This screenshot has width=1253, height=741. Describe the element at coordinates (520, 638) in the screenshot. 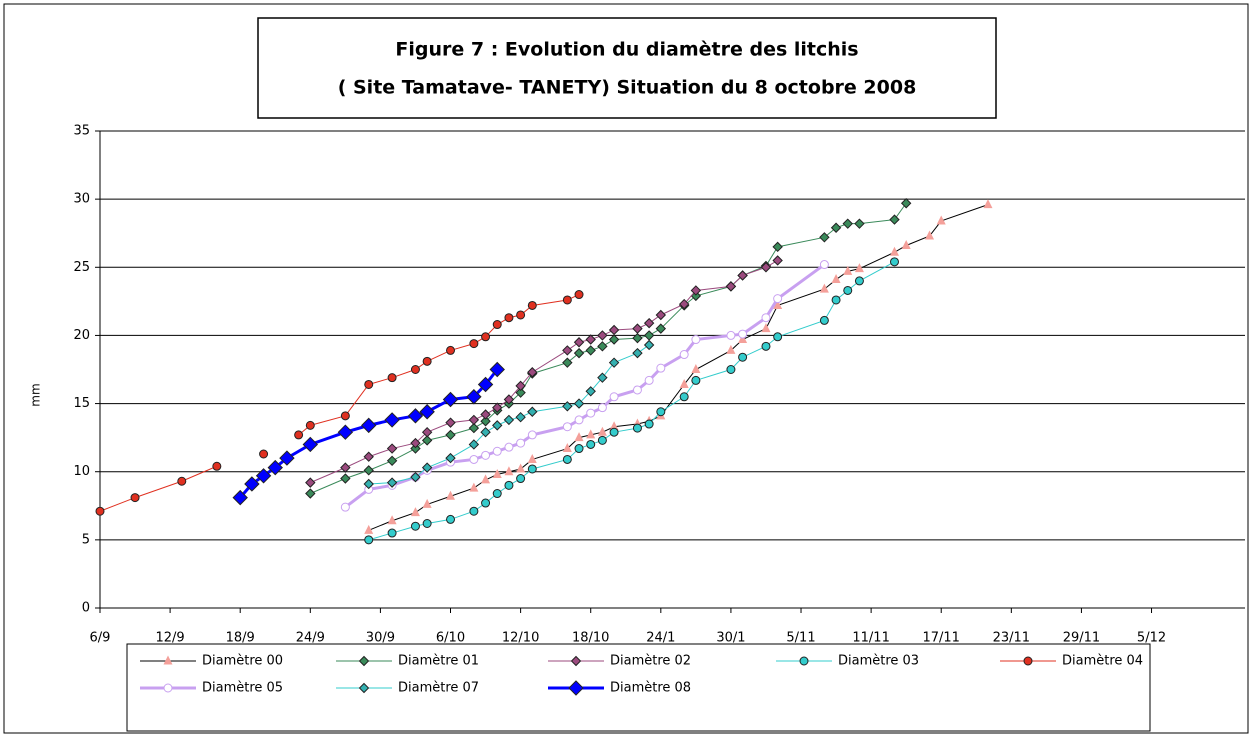

I see `x-tick-label: 12/10` at that location.